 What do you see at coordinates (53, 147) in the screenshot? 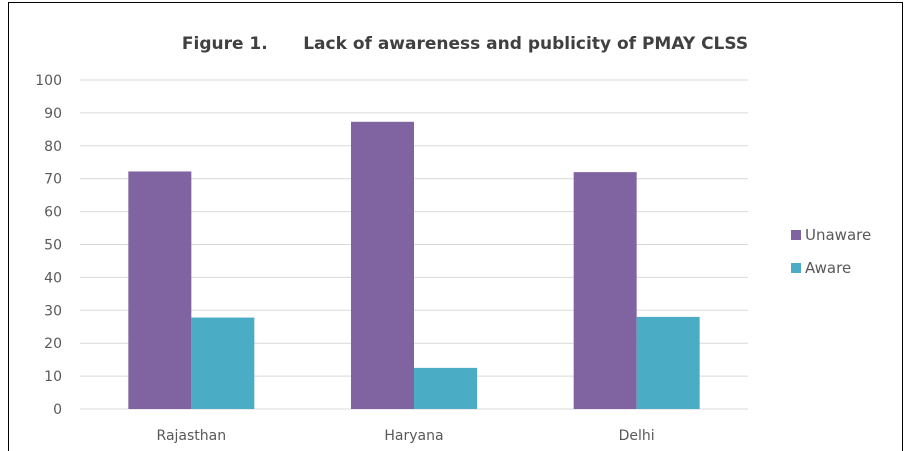
I see `y-tick-label: 80` at bounding box center [53, 147].